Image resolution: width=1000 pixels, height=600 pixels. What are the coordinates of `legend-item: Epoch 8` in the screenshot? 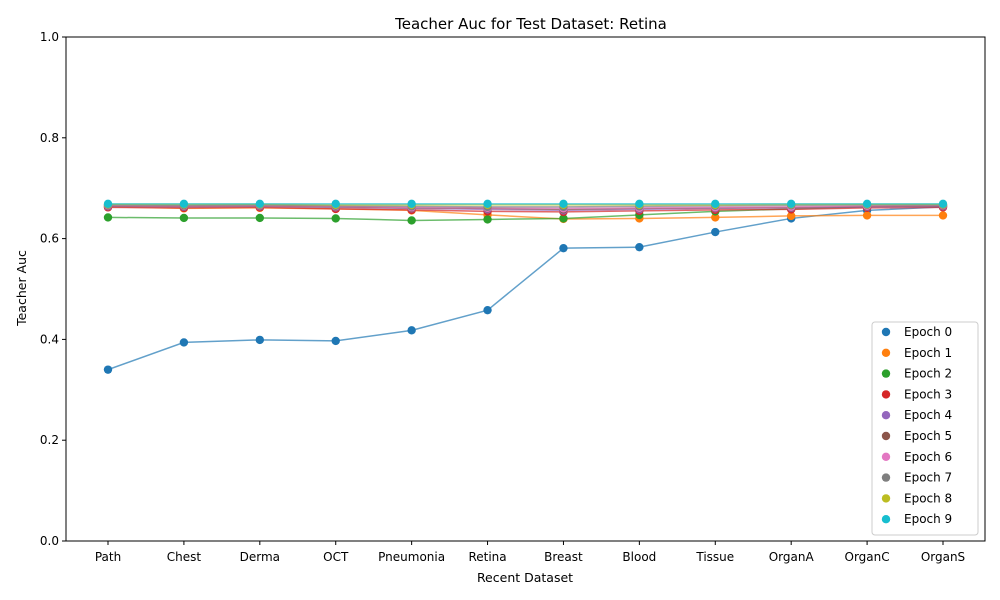 It's located at (916, 498).